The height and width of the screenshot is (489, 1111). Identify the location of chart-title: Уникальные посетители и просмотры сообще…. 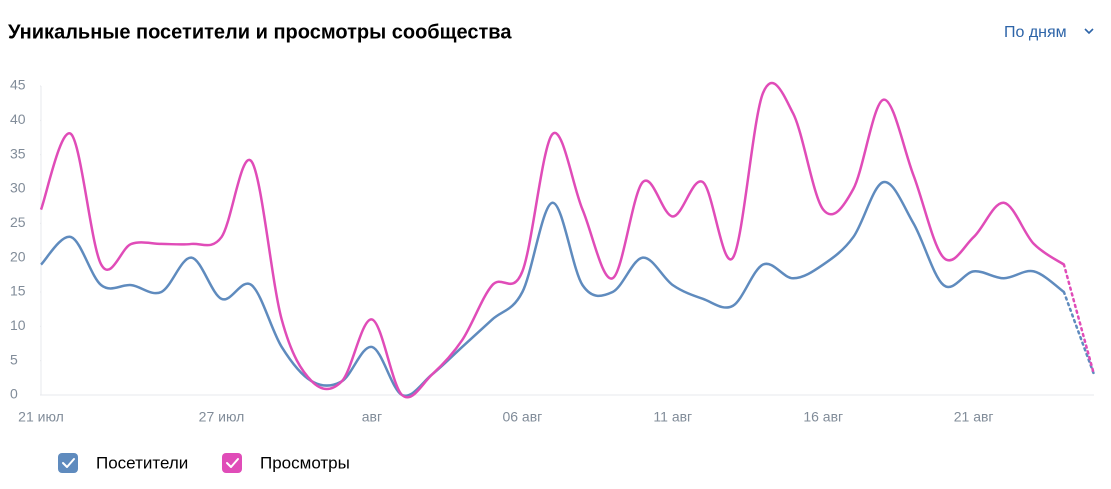
(260, 32).